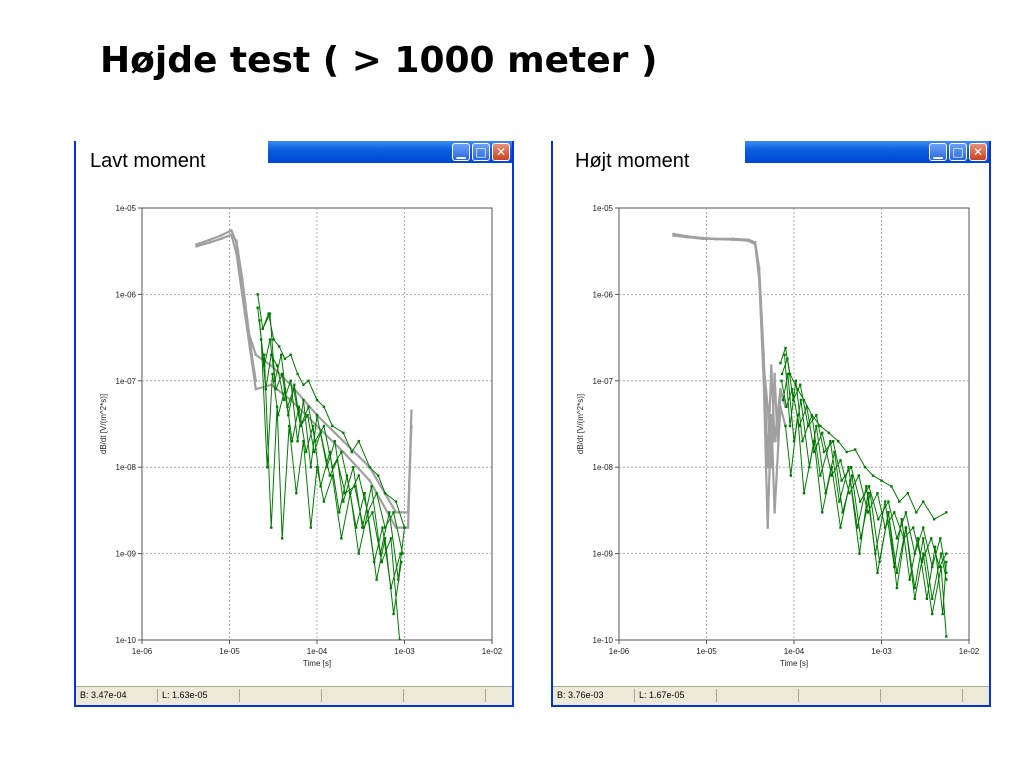 The width and height of the screenshot is (1024, 768). Describe the element at coordinates (771, 695) in the screenshot. I see `statusbar: B: 3.76e-03 L: 1.67e-05` at that location.